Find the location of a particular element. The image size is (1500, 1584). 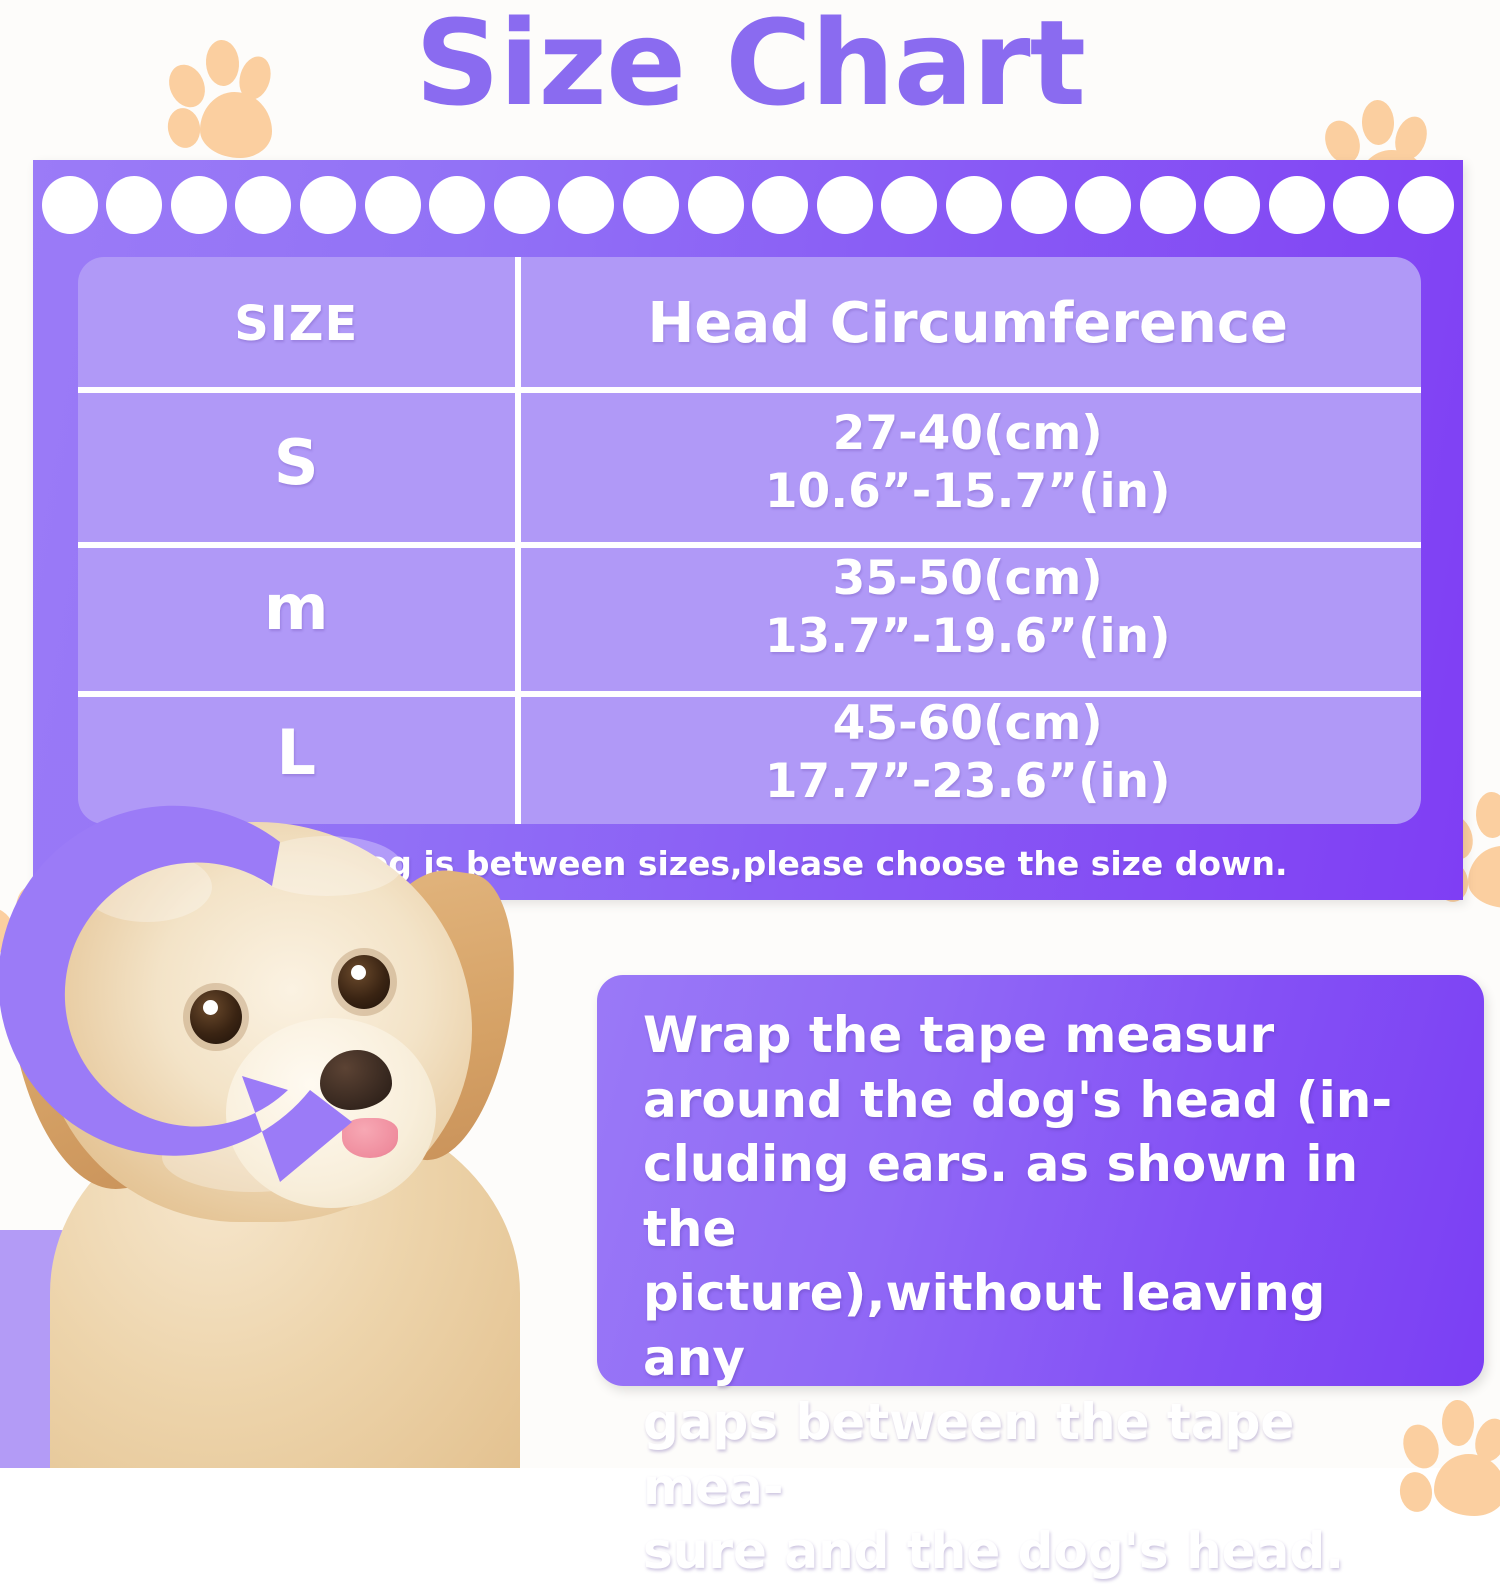

paw-print-icon-right is located at coordinates (1465, 843).